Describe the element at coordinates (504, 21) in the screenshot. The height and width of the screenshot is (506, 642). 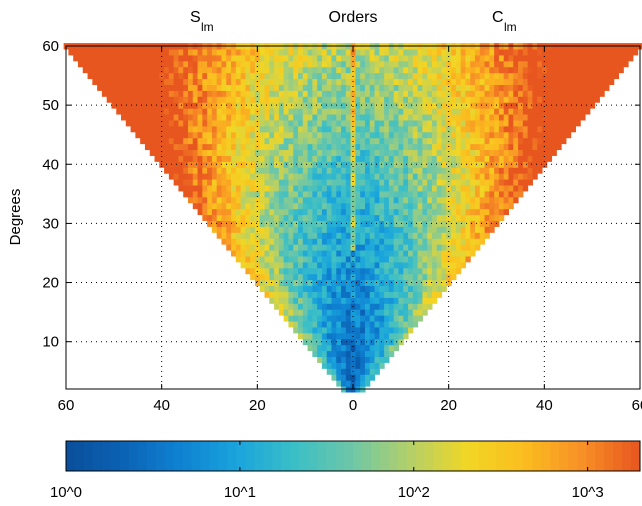
I see `cosine-coefficient-label: C lm` at that location.